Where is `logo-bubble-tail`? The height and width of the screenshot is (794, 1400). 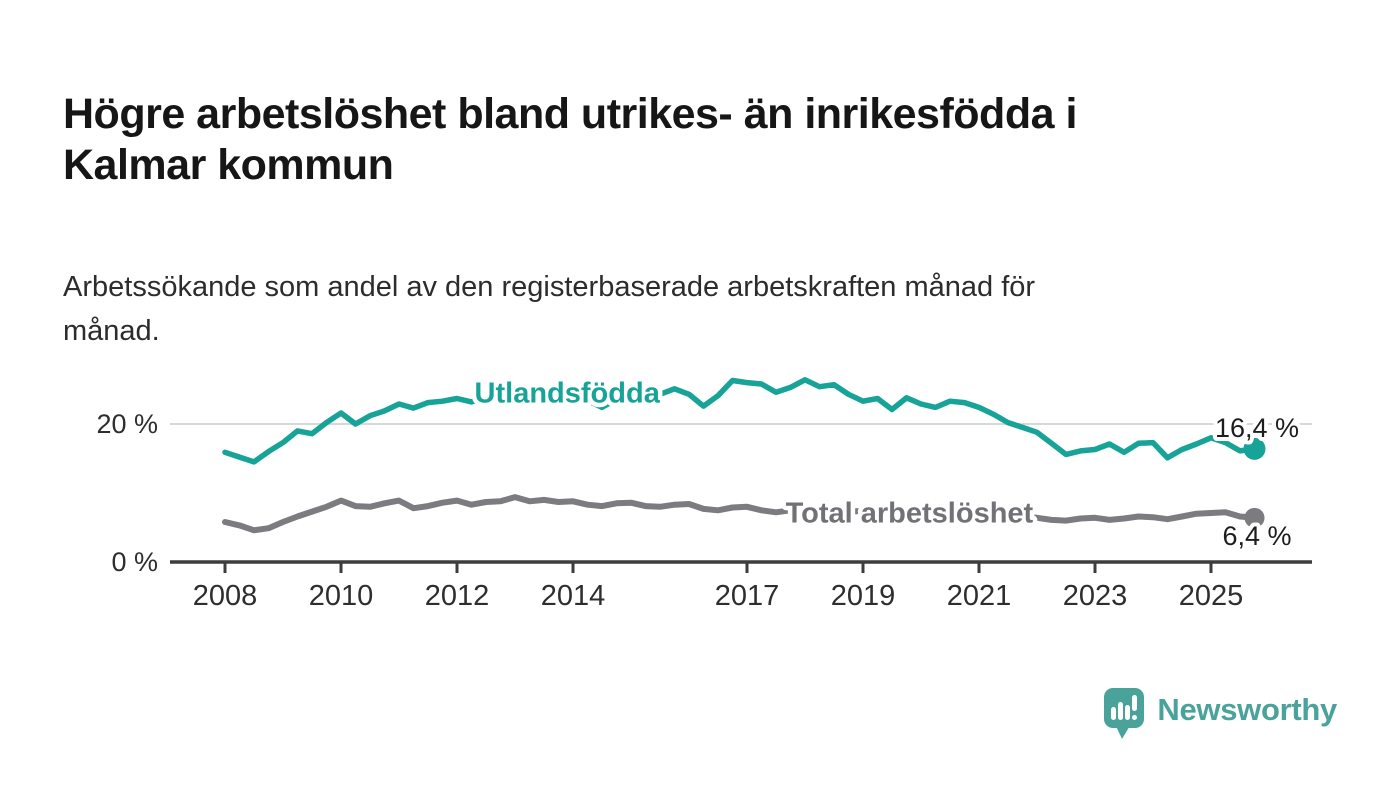
logo-bubble-tail is located at coordinates (1123, 731).